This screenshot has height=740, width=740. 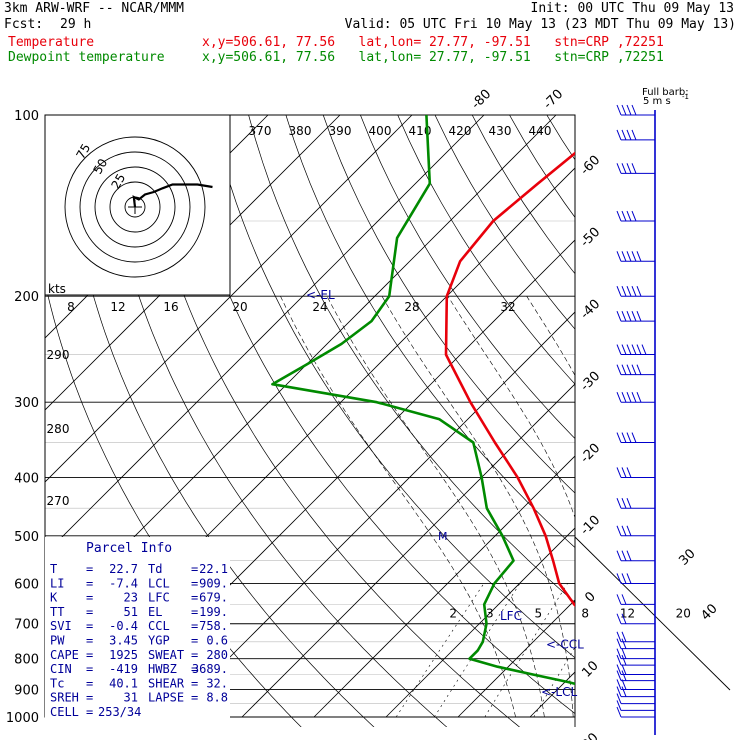 I want to click on pressure-tick-label: 800, so click(x=26, y=660).